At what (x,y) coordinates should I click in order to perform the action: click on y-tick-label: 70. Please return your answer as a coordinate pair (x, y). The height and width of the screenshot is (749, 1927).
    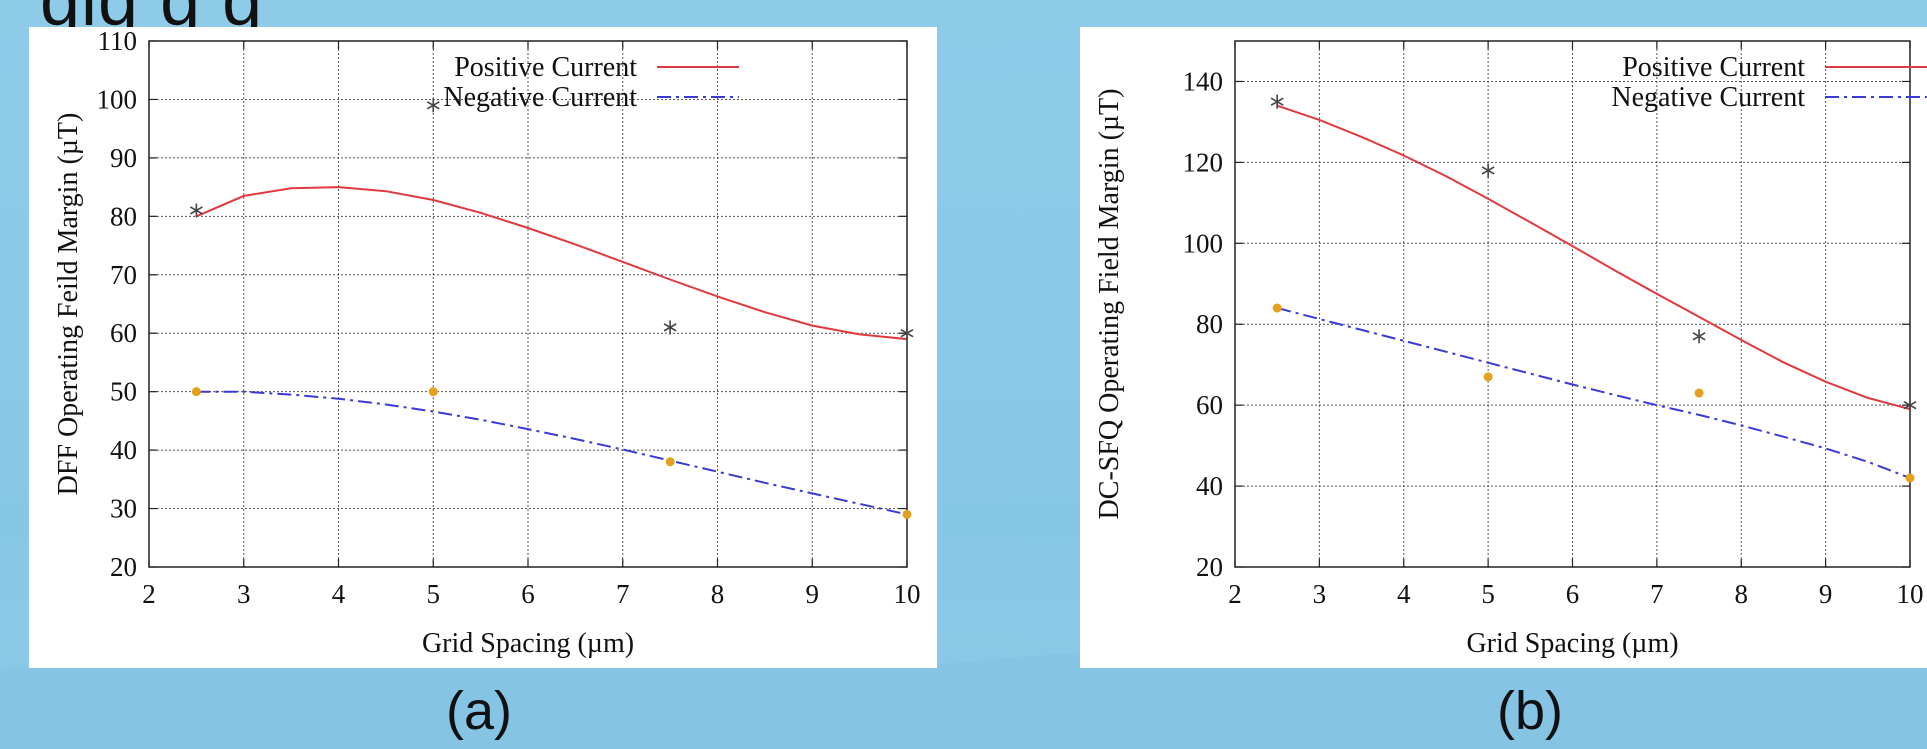
    Looking at the image, I should click on (123, 275).